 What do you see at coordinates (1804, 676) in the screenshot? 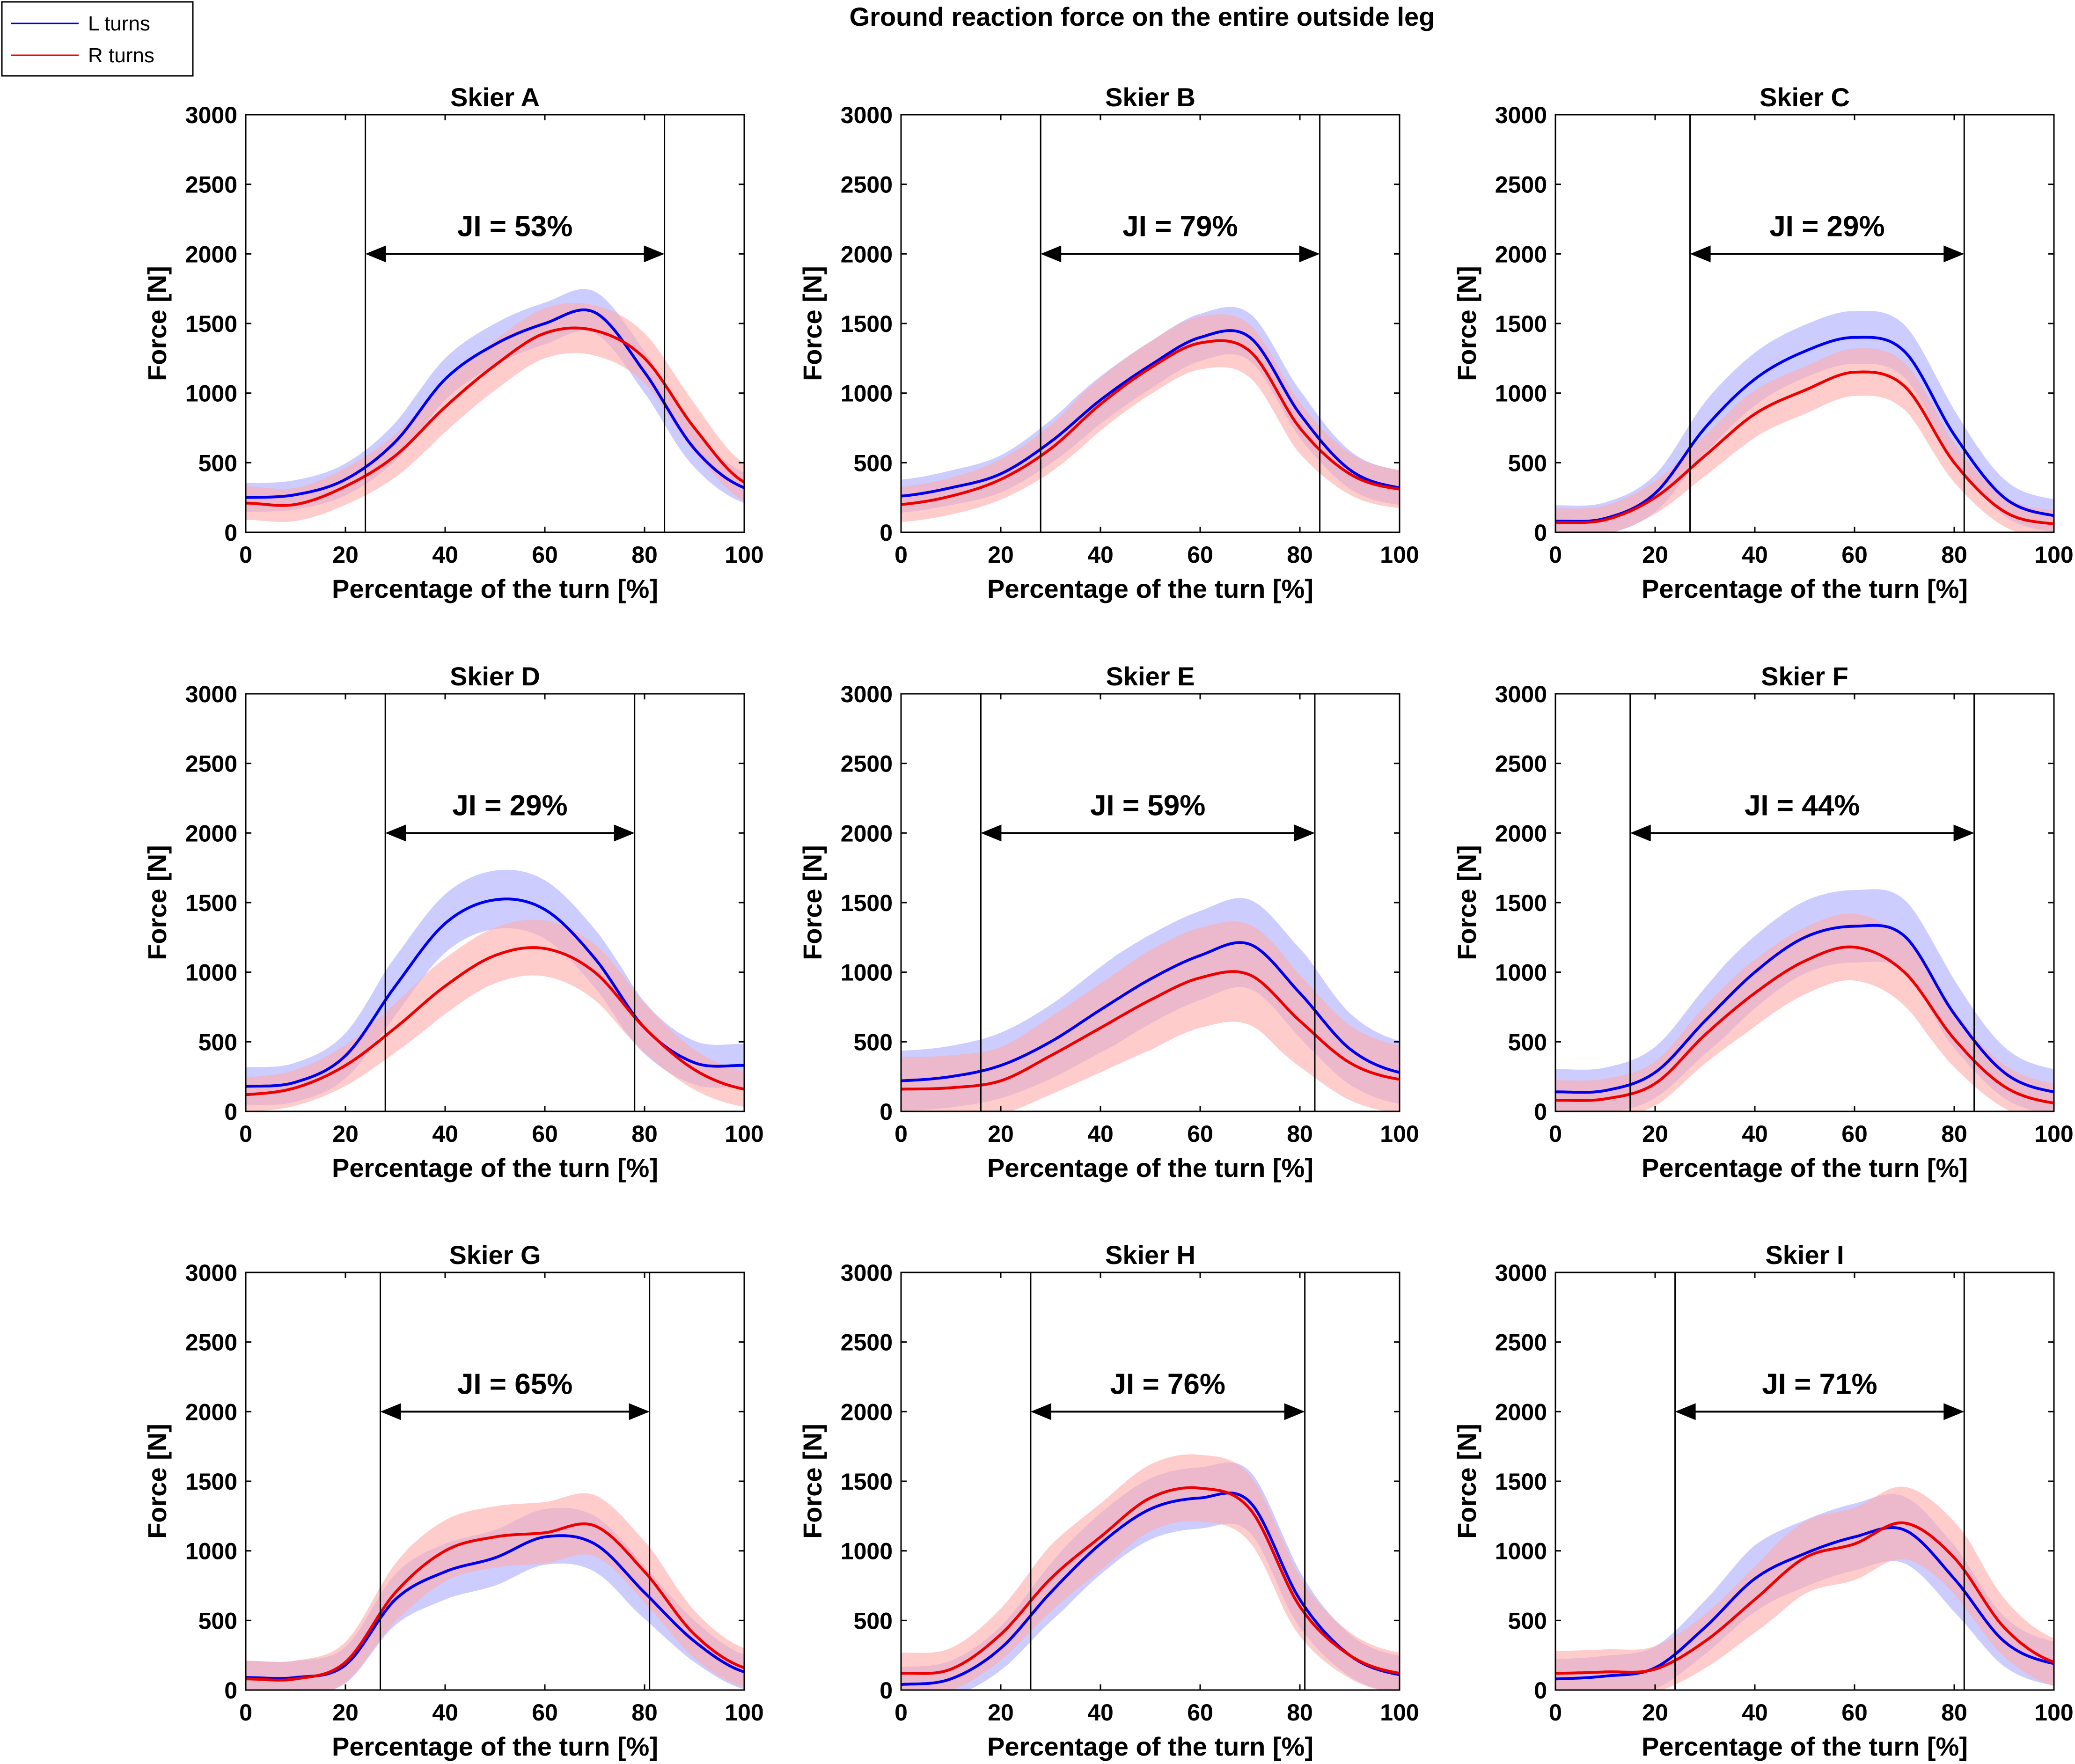
I see `panel-title: Skier F` at bounding box center [1804, 676].